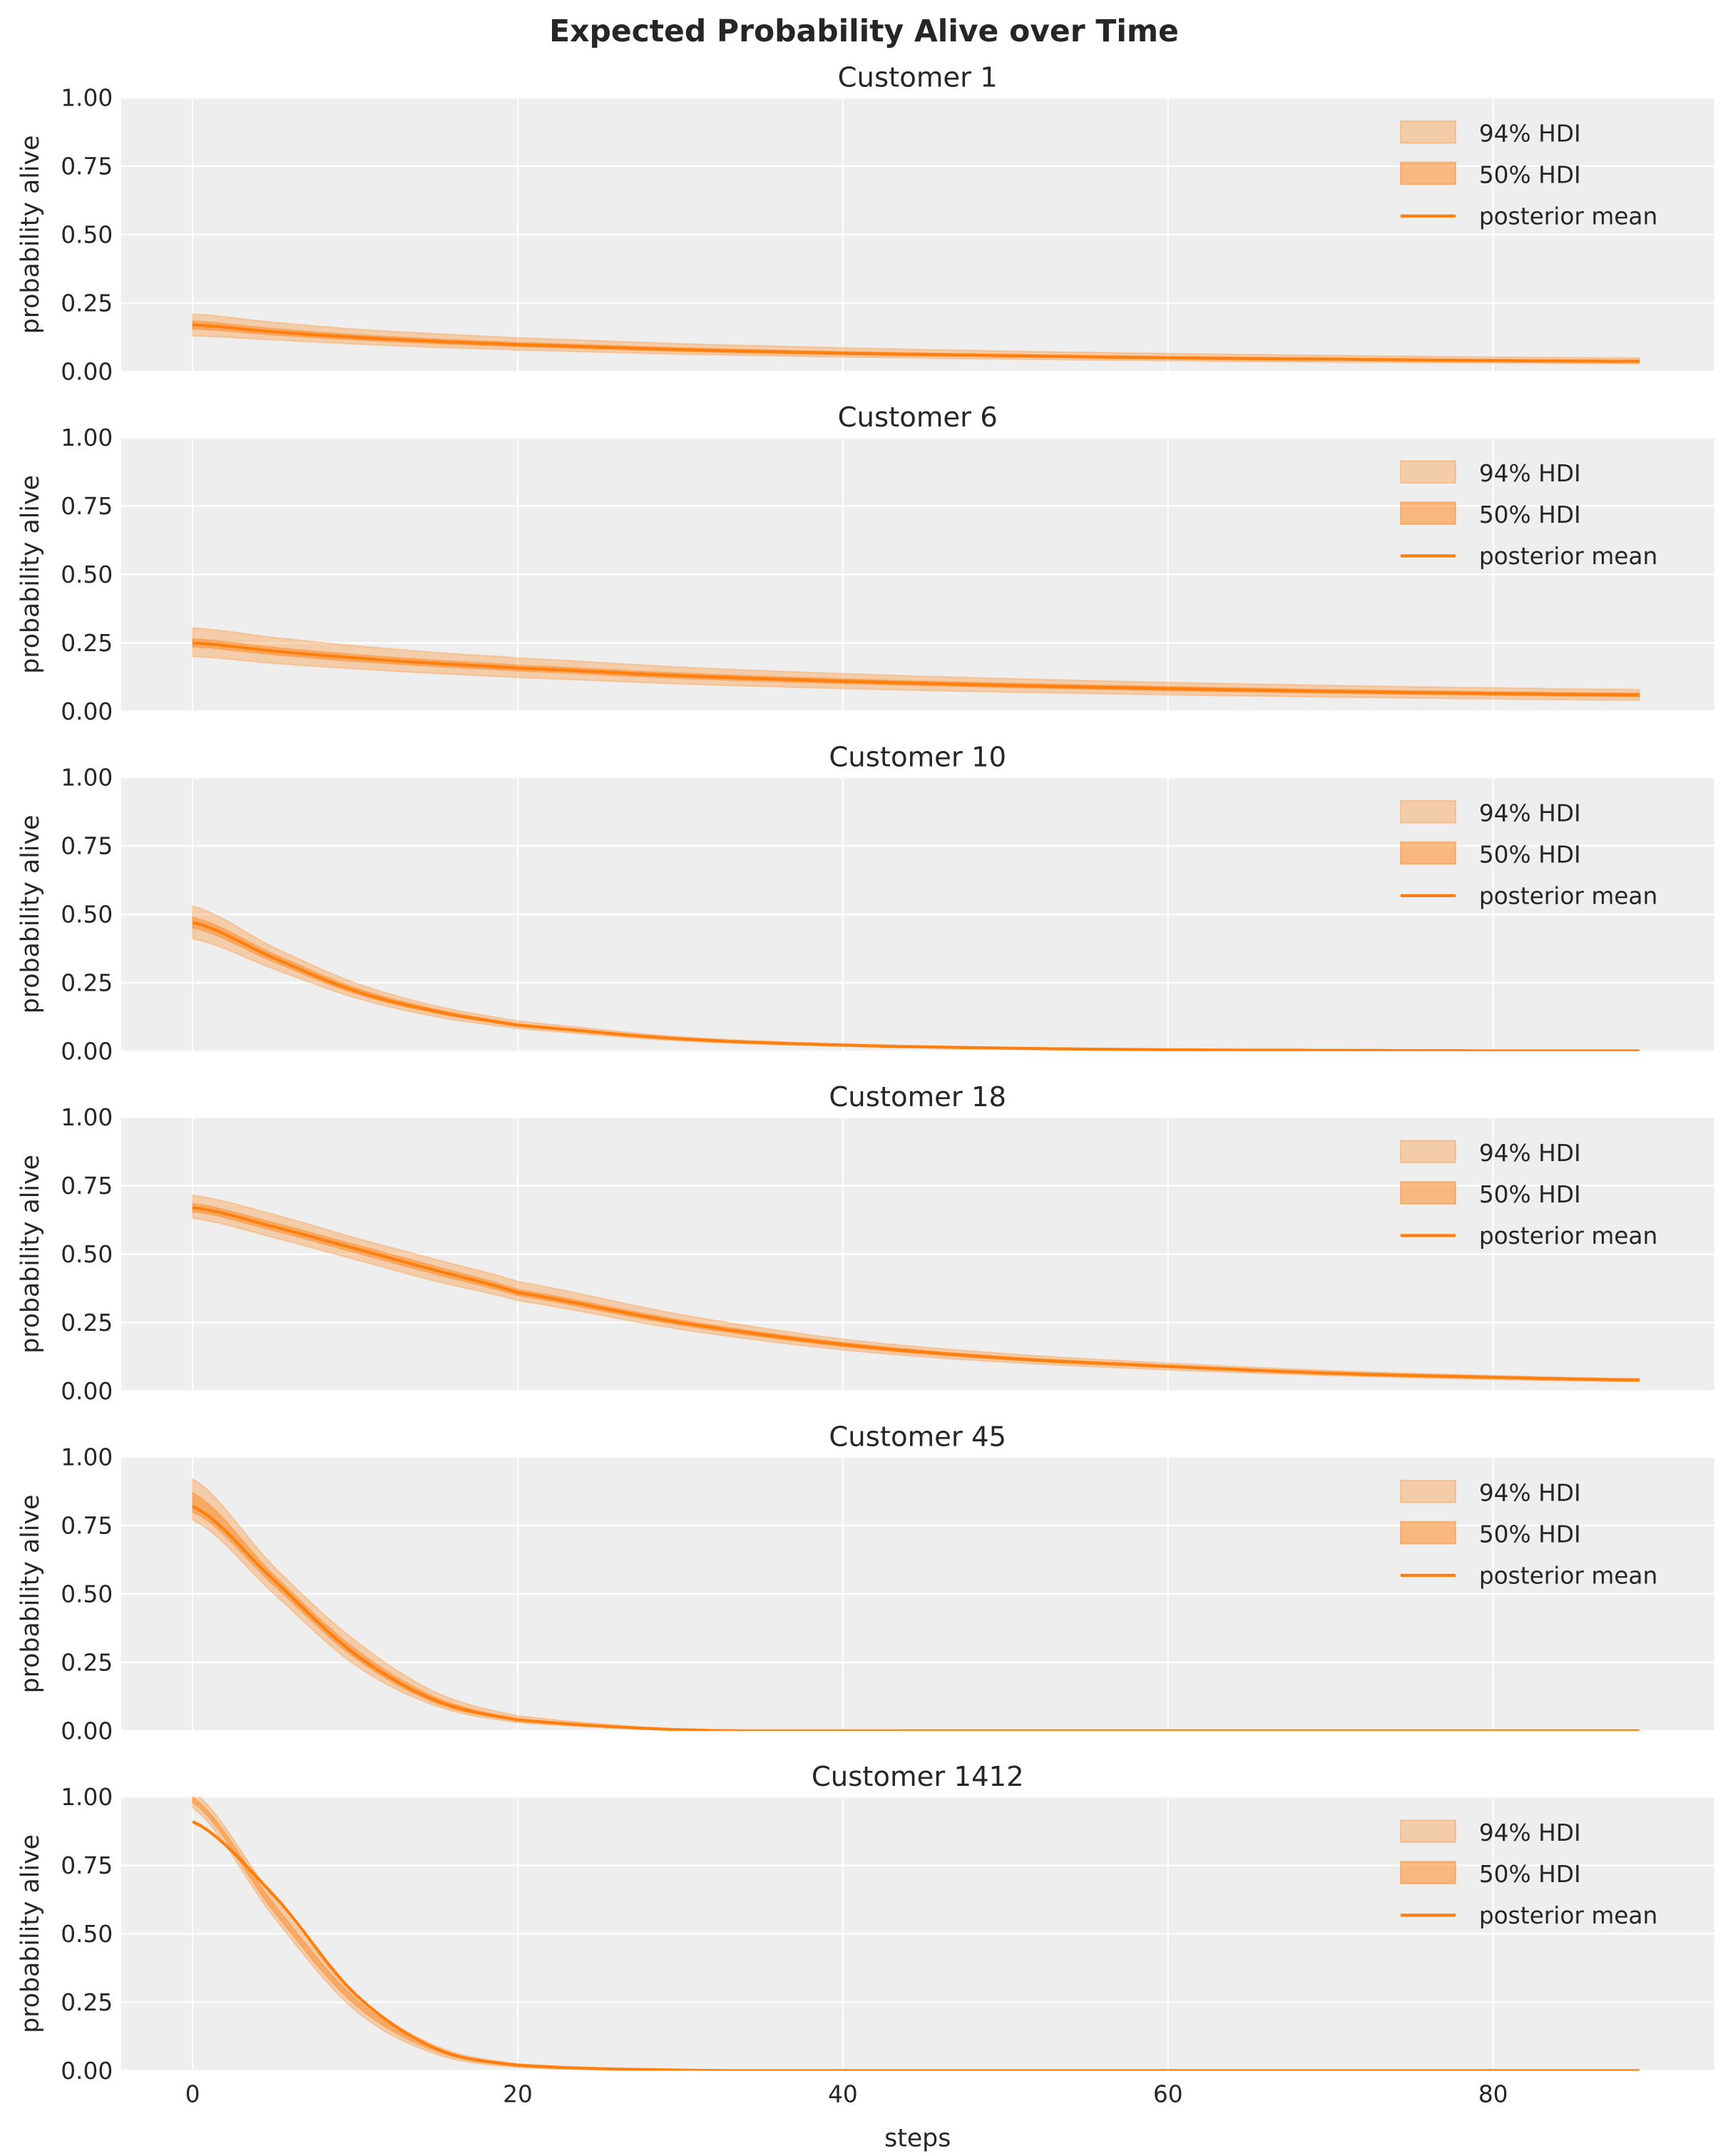  What do you see at coordinates (518, 2094) in the screenshot?
I see `x-tick-label: 20` at bounding box center [518, 2094].